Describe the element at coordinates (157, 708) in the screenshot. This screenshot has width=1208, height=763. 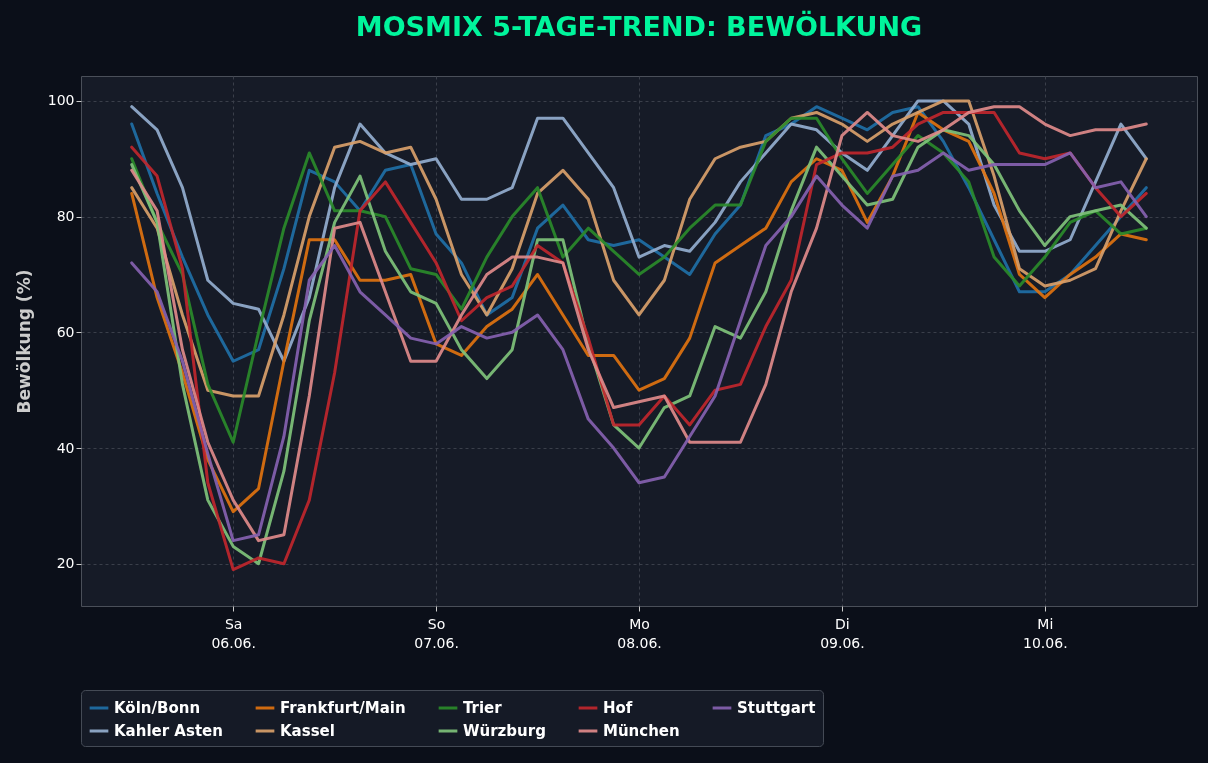
I see `legend-label: Köln/Bonn` at that location.